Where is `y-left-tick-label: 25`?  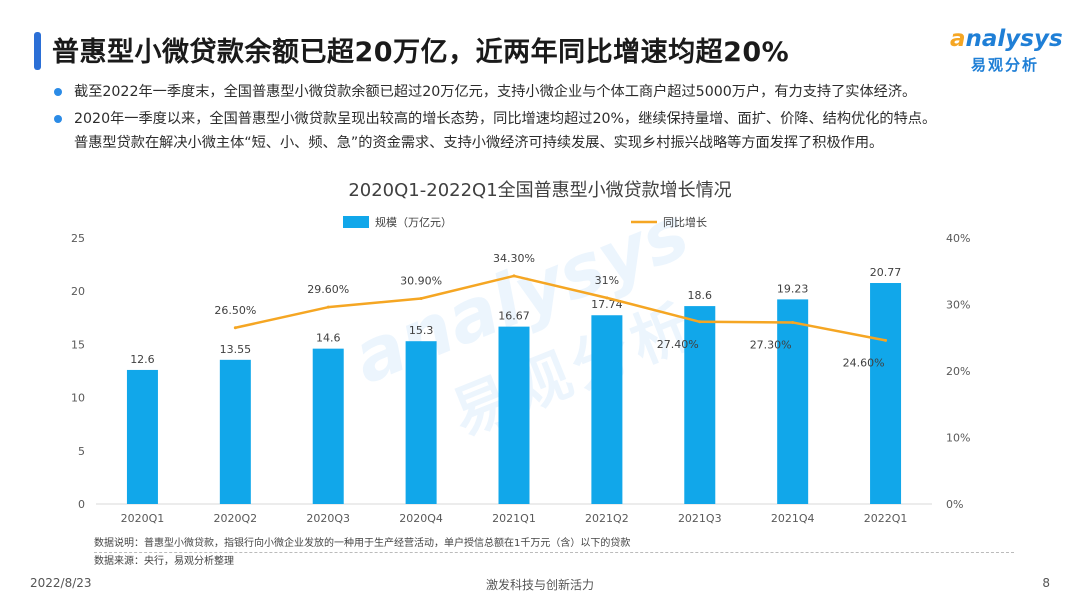 y-left-tick-label: 25 is located at coordinates (78, 238).